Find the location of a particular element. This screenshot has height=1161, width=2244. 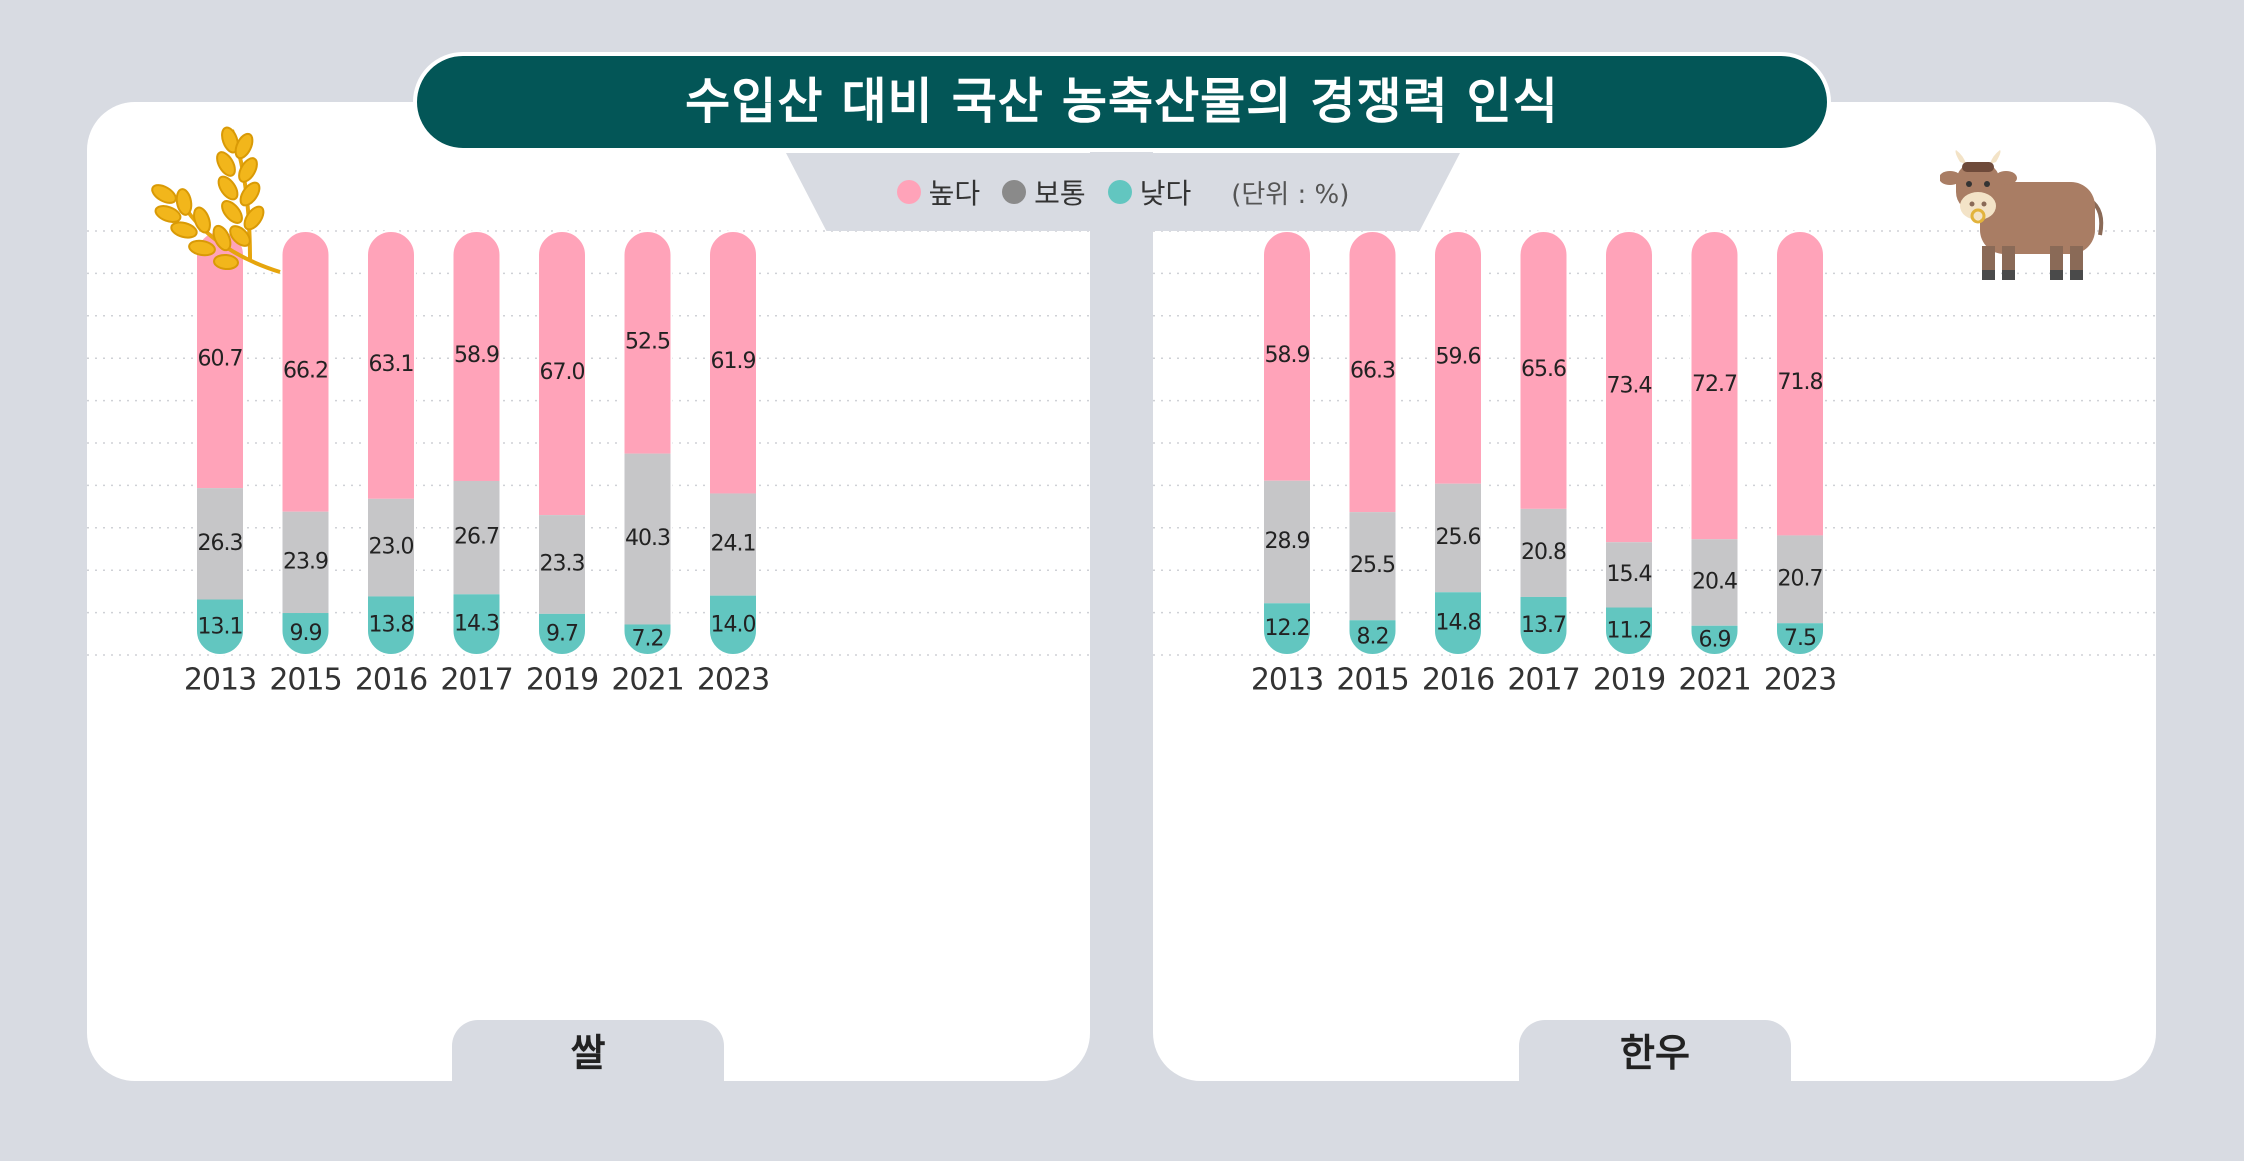

data-label-high: 65.6 is located at coordinates (1543, 369).